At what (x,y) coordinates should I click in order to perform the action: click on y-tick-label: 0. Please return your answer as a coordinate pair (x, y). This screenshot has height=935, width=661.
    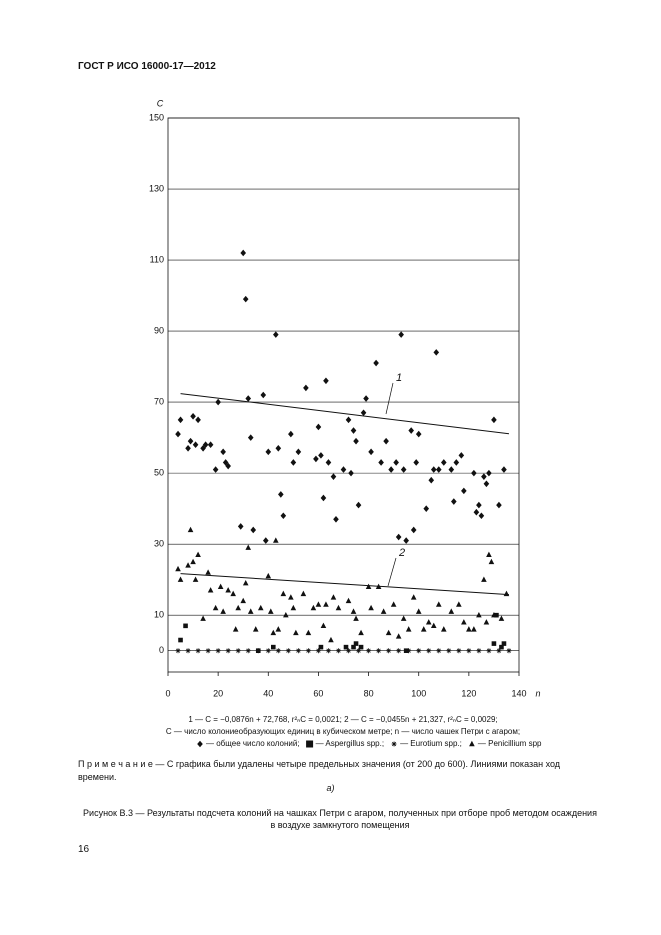
    Looking at the image, I should click on (161, 650).